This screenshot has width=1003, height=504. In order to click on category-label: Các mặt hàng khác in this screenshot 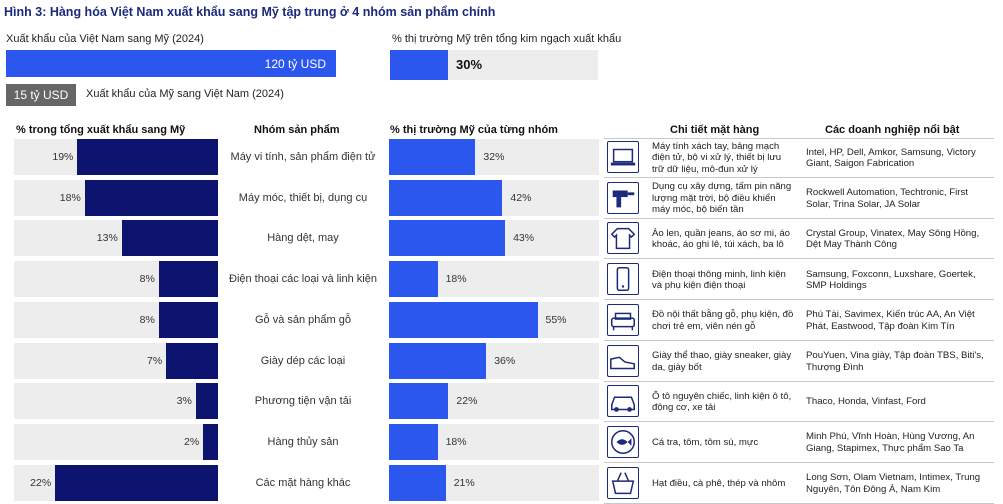, I will do `click(303, 482)`.